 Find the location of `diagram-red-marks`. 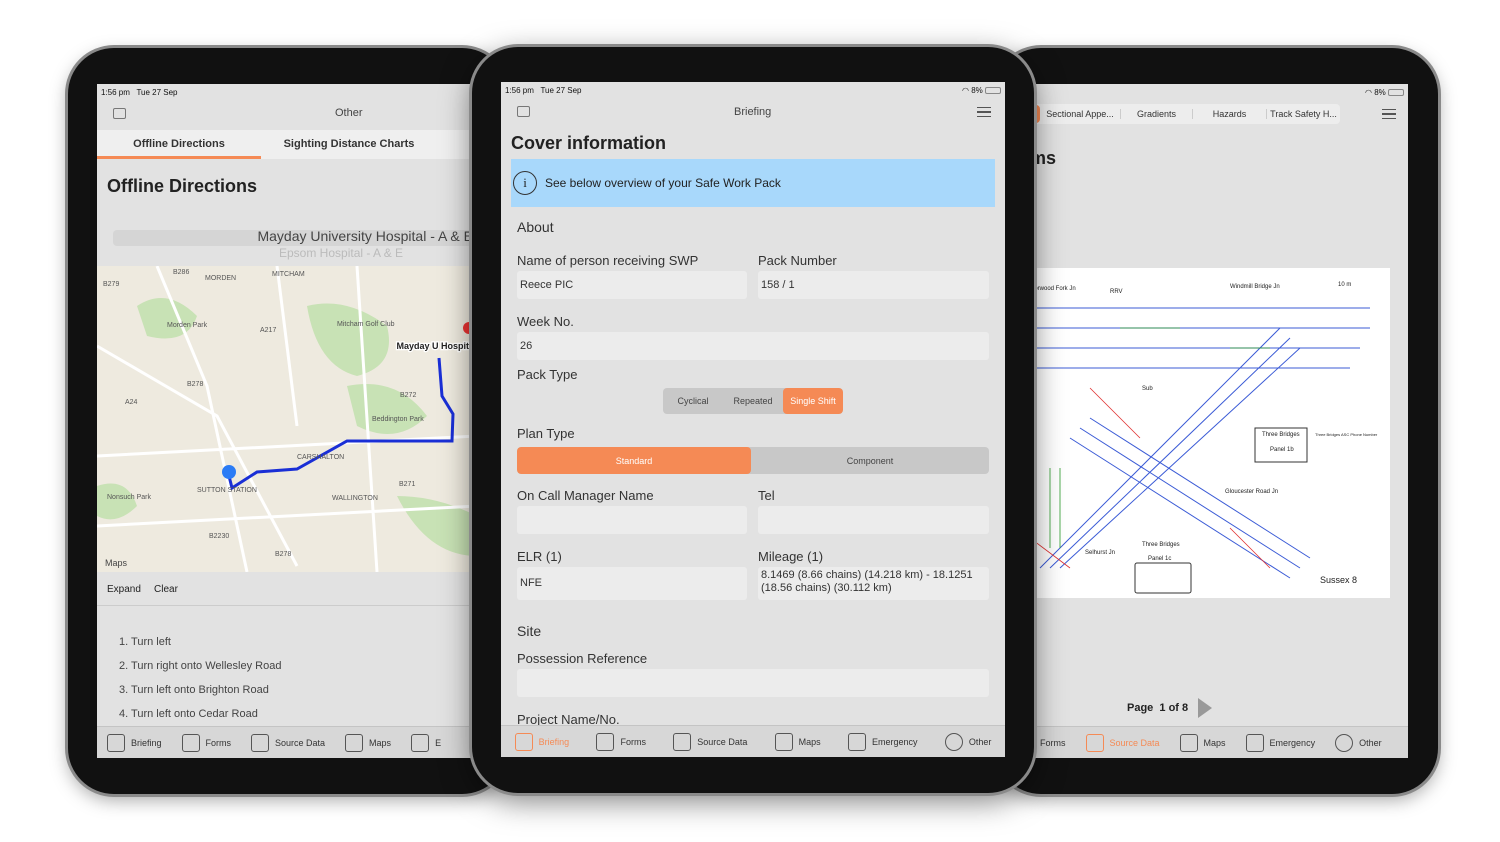

diagram-red-marks is located at coordinates (1150, 478).